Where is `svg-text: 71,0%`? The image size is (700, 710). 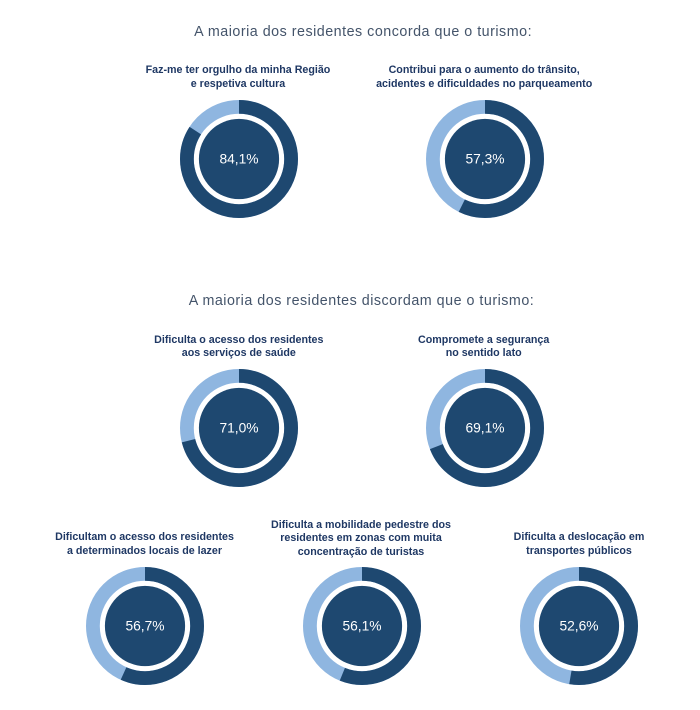
svg-text: 71,0% is located at coordinates (238, 428).